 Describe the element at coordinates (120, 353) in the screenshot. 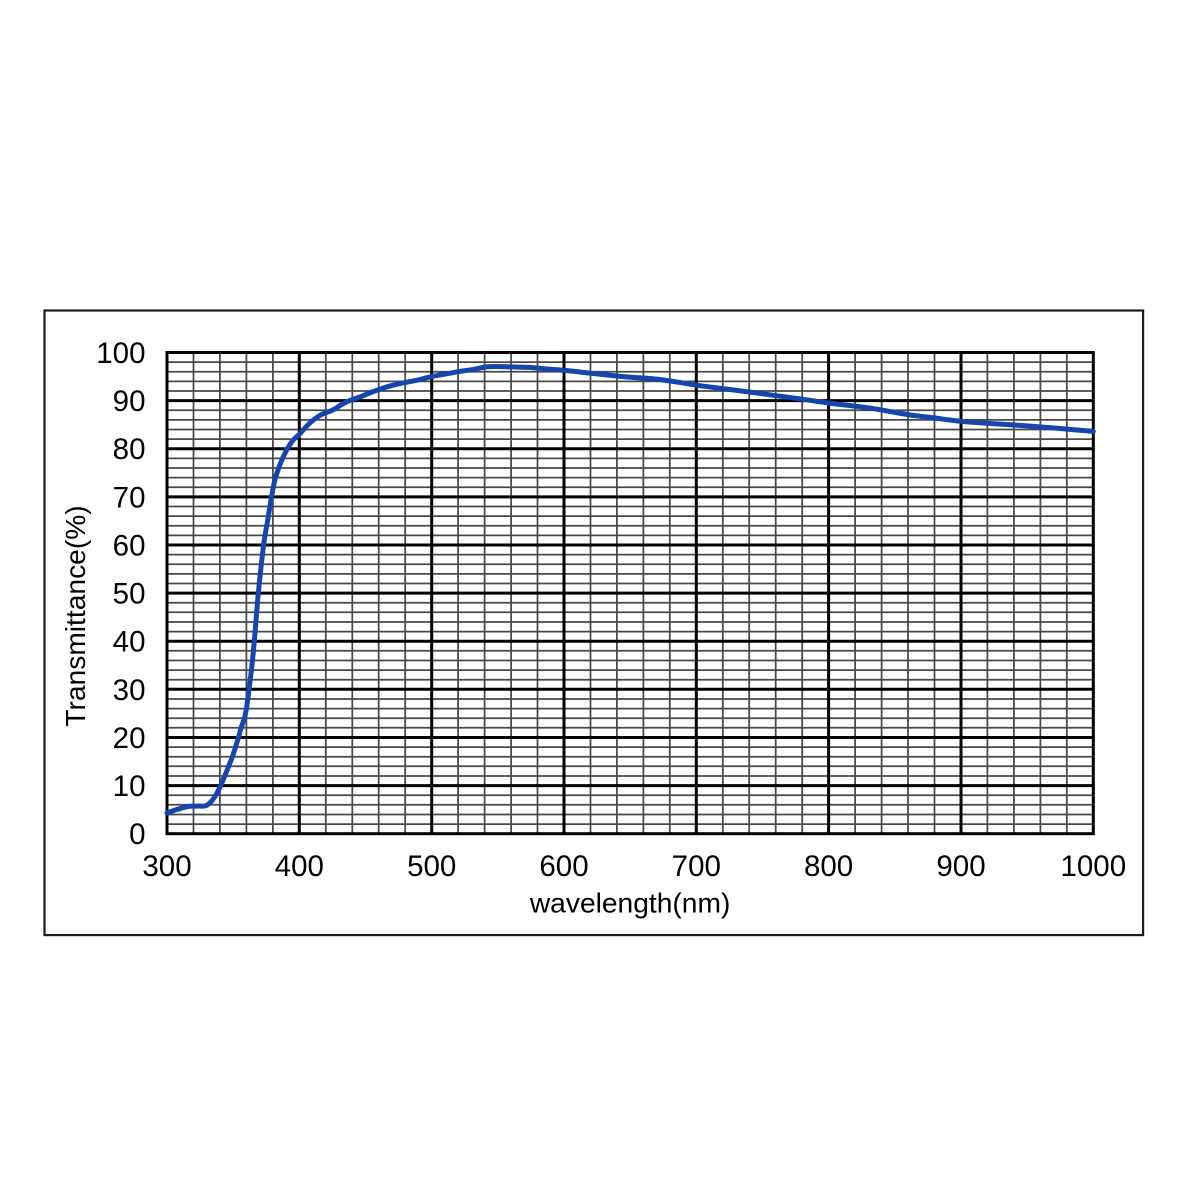

I see `svg-text: 100` at that location.